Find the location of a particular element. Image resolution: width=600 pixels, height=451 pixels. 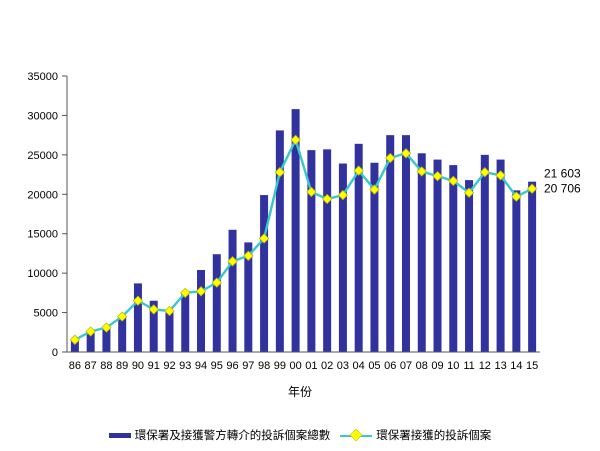

data-label: 20 706 is located at coordinates (562, 189).